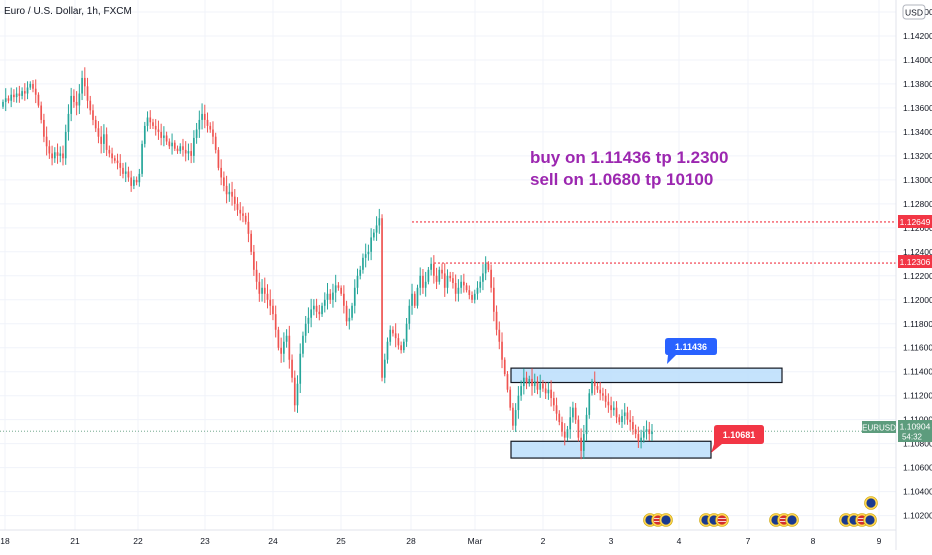 The image size is (932, 555). Describe the element at coordinates (917, 324) in the screenshot. I see `y-tick-label: 1.11800` at that location.